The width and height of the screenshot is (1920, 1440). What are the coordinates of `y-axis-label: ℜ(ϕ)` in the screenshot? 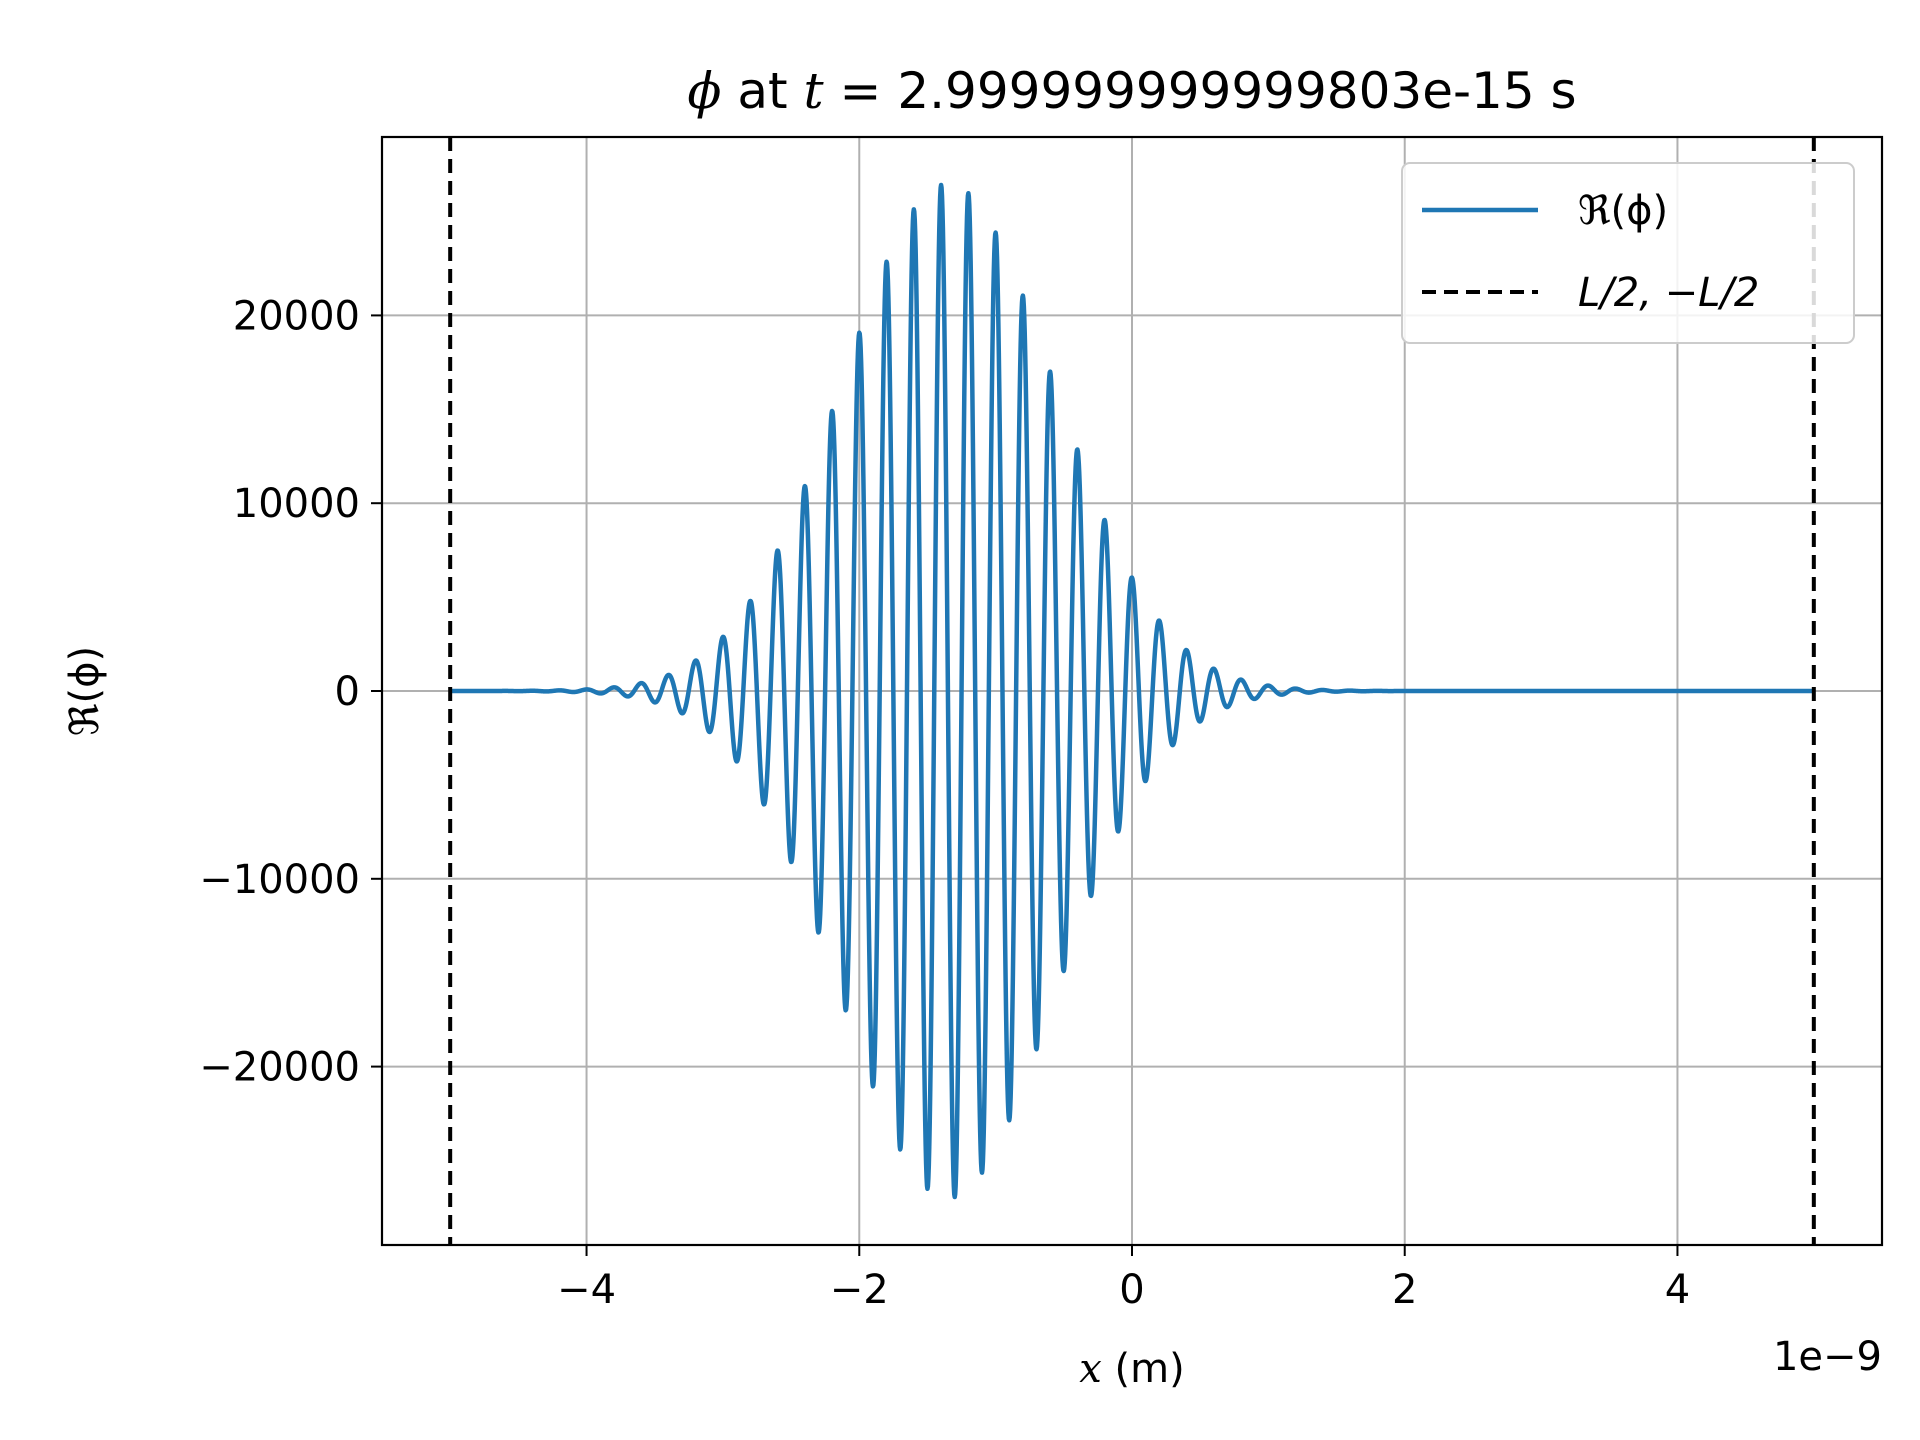 It's located at (85, 691).